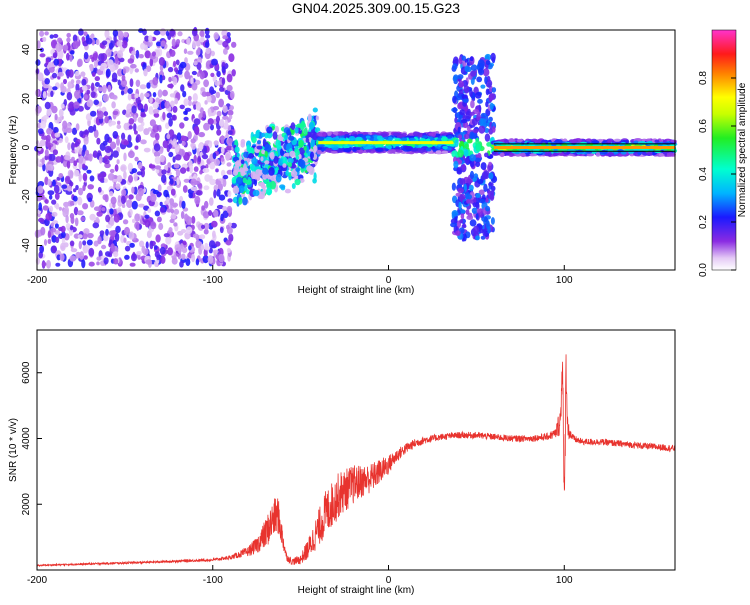 The height and width of the screenshot is (605, 750). I want to click on snr-y-tick-label: 4000, so click(26, 438).